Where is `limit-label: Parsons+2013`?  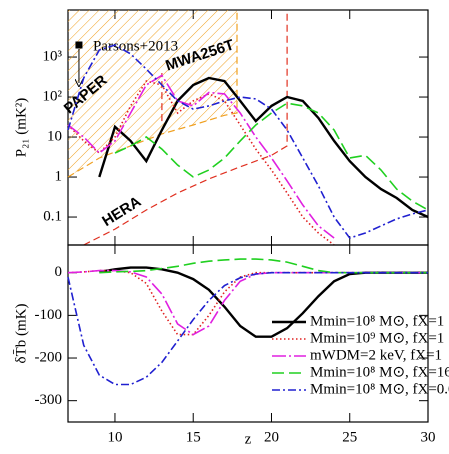 limit-label: Parsons+2013 is located at coordinates (135, 46).